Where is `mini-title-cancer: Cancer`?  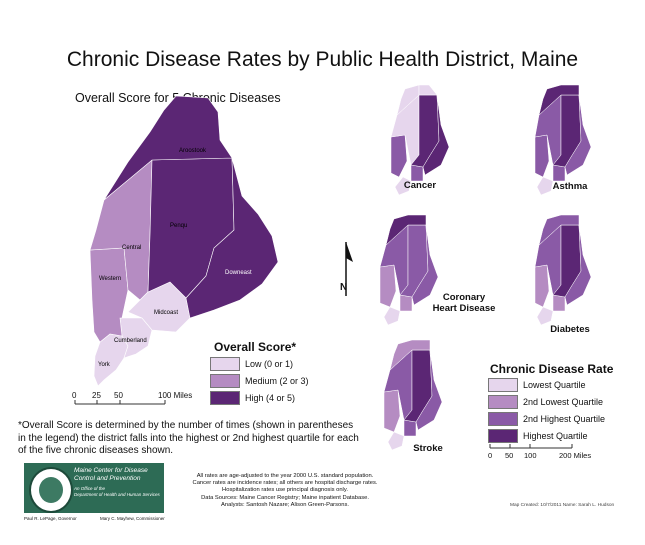
mini-title-cancer: Cancer is located at coordinates (420, 185).